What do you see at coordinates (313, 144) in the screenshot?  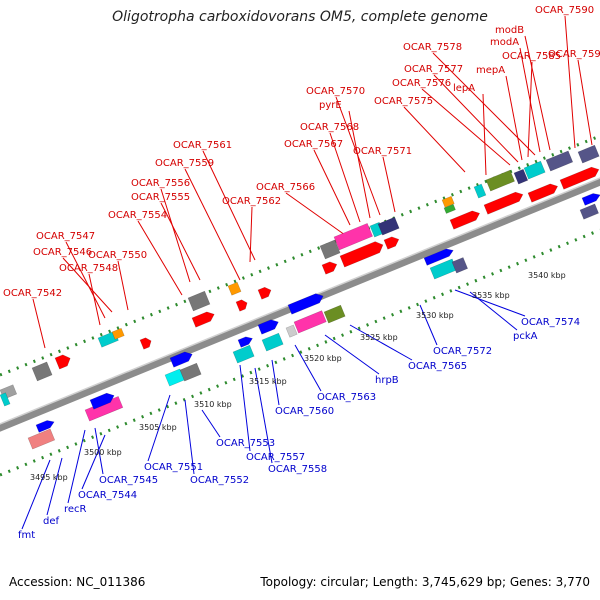 I see `gene-label-forward: OCAR_7567` at bounding box center [313, 144].